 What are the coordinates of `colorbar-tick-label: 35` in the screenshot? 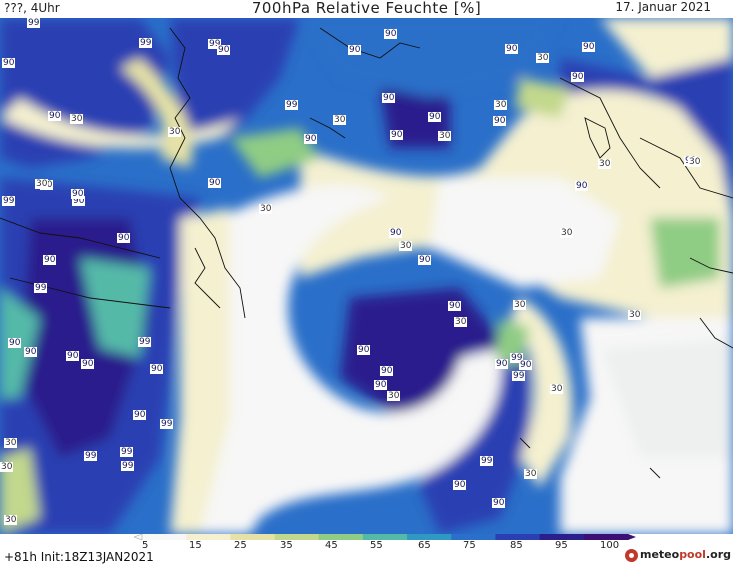 It's located at (286, 545).